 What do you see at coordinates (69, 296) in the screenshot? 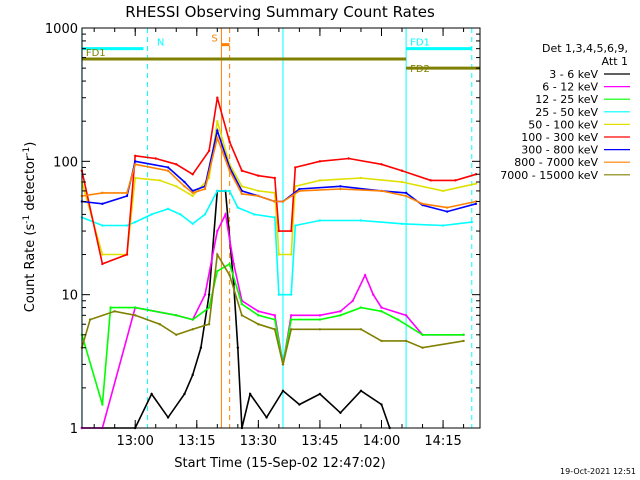
I see `y-tick-label-1: 10` at bounding box center [69, 296].